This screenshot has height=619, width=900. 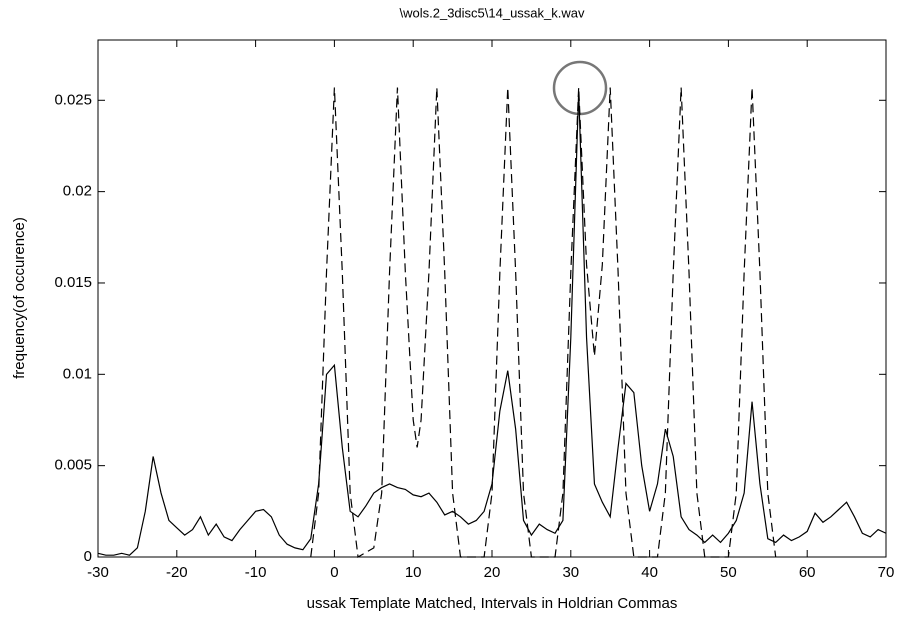 What do you see at coordinates (570, 572) in the screenshot?
I see `x-tick-label: 30` at bounding box center [570, 572].